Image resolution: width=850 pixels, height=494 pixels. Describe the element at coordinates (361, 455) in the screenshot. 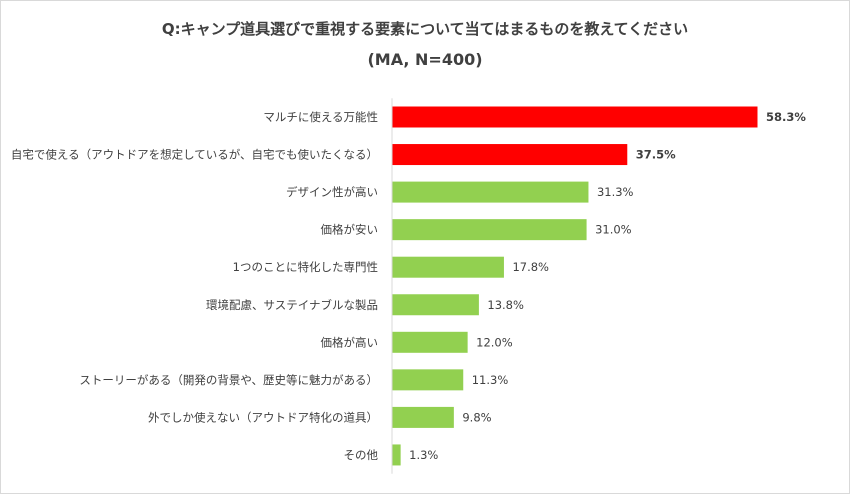

I see `category-label: その他` at that location.